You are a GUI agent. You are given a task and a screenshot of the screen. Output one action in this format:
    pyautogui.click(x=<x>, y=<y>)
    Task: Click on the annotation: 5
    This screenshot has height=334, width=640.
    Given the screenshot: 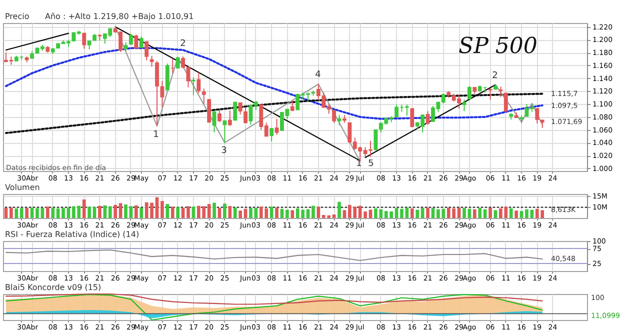 What is the action you would take?
    pyautogui.click(x=371, y=164)
    